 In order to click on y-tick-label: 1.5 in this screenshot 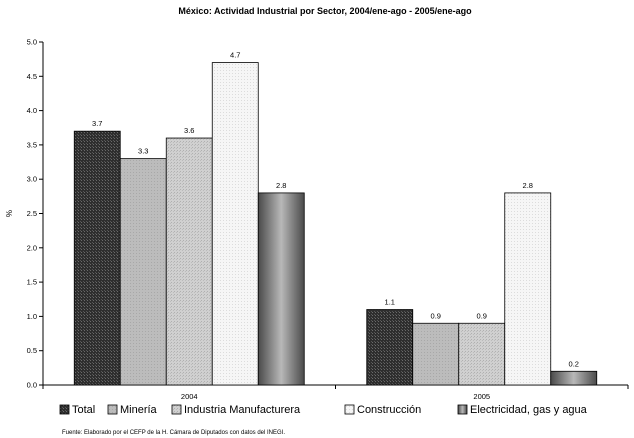, I will do `click(32, 282)`.